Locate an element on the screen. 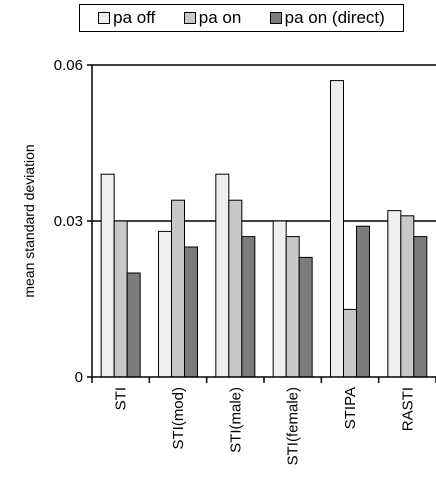  x-tick-label-4: STIPA is located at coordinates (350, 408).